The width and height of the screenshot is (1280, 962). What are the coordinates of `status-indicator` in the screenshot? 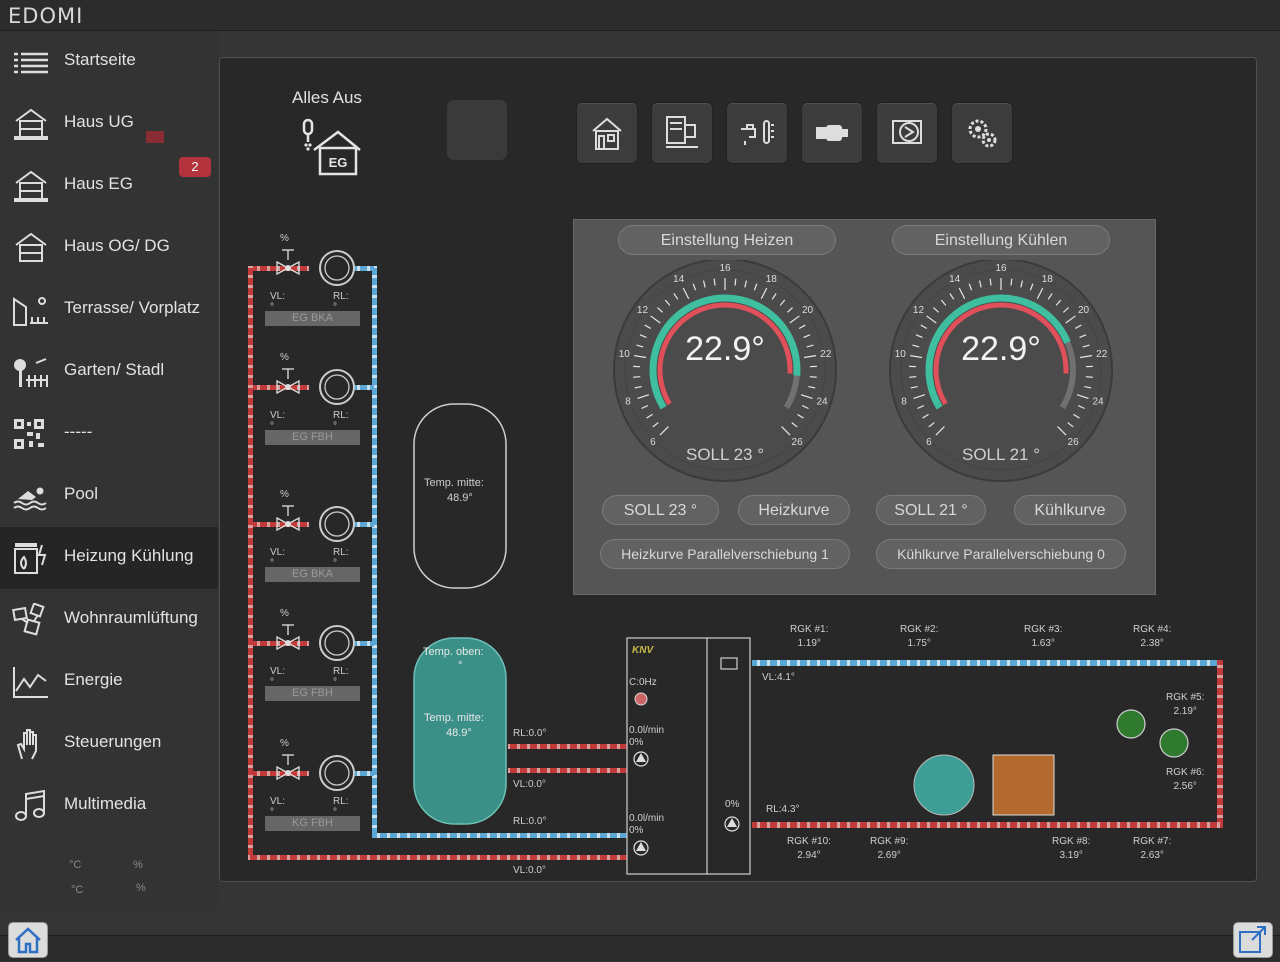 It's located at (155, 137).